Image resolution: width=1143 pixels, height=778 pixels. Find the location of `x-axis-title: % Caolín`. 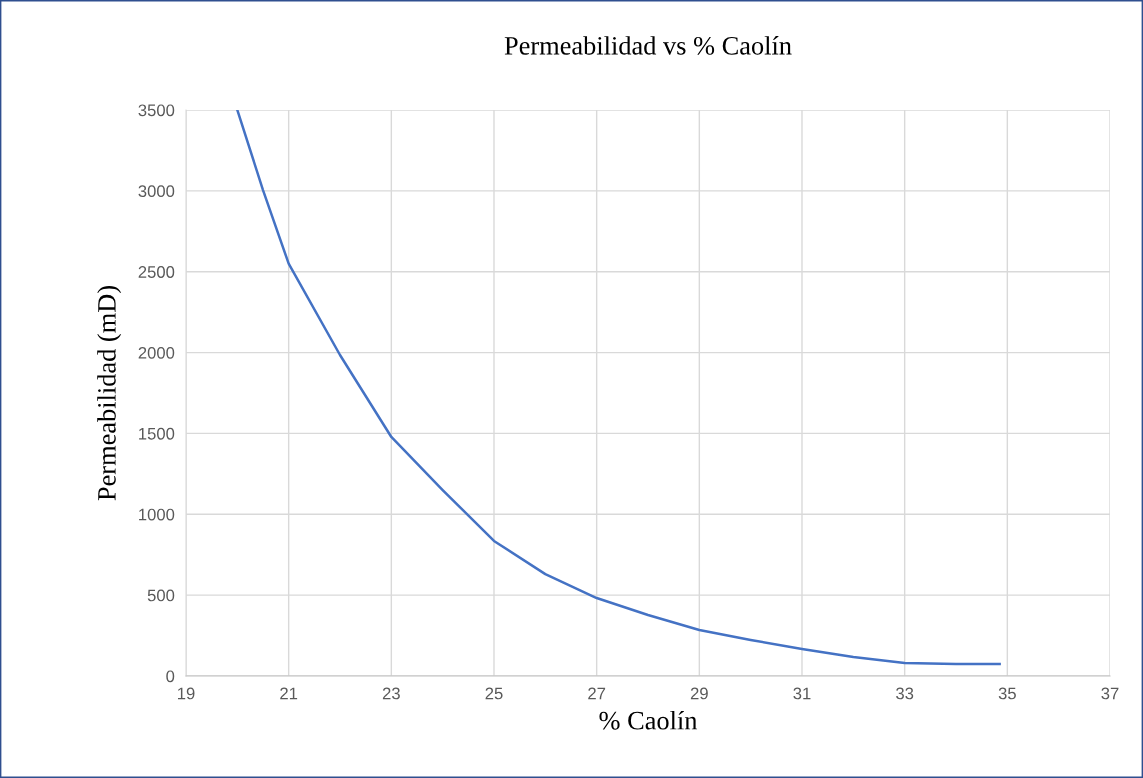

x-axis-title: % Caolín is located at coordinates (648, 720).